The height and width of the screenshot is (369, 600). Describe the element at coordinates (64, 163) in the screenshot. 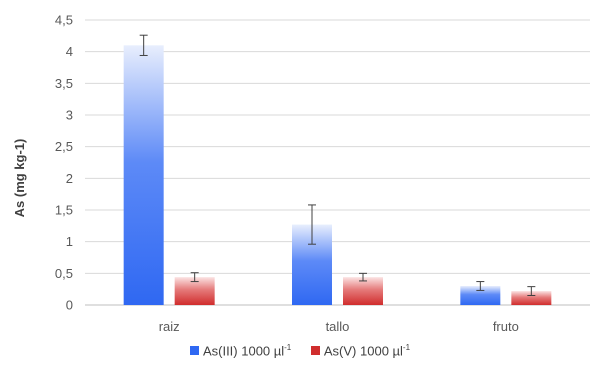

I see `y-axis-ticks: 0 0,5 1 1,5 2 2,5 3 3,5 4 4,5` at that location.